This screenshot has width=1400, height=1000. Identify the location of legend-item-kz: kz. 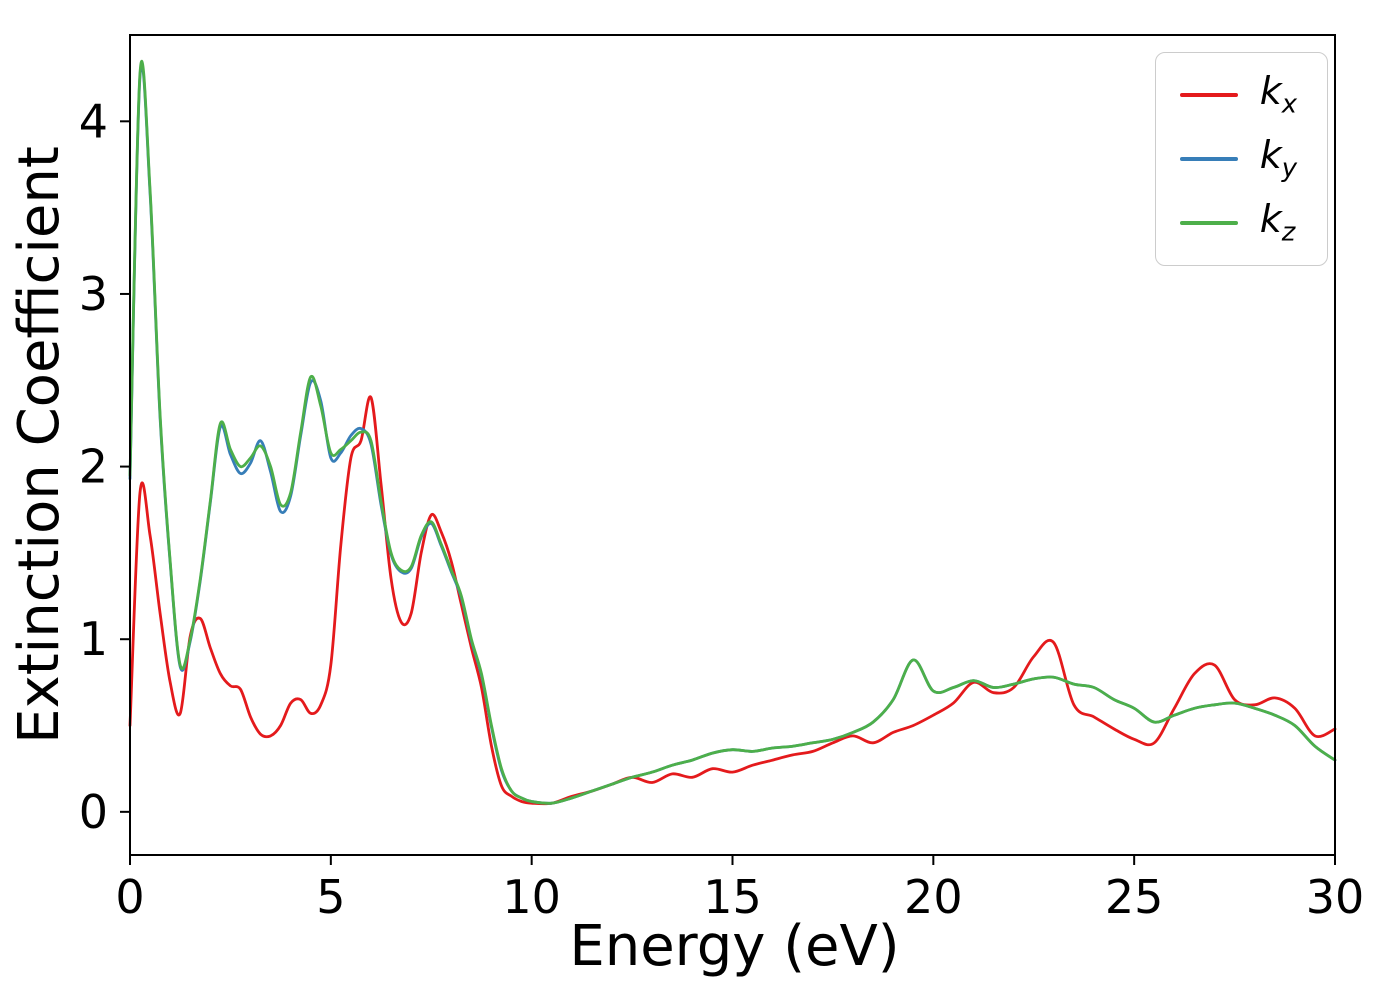
(1238, 222).